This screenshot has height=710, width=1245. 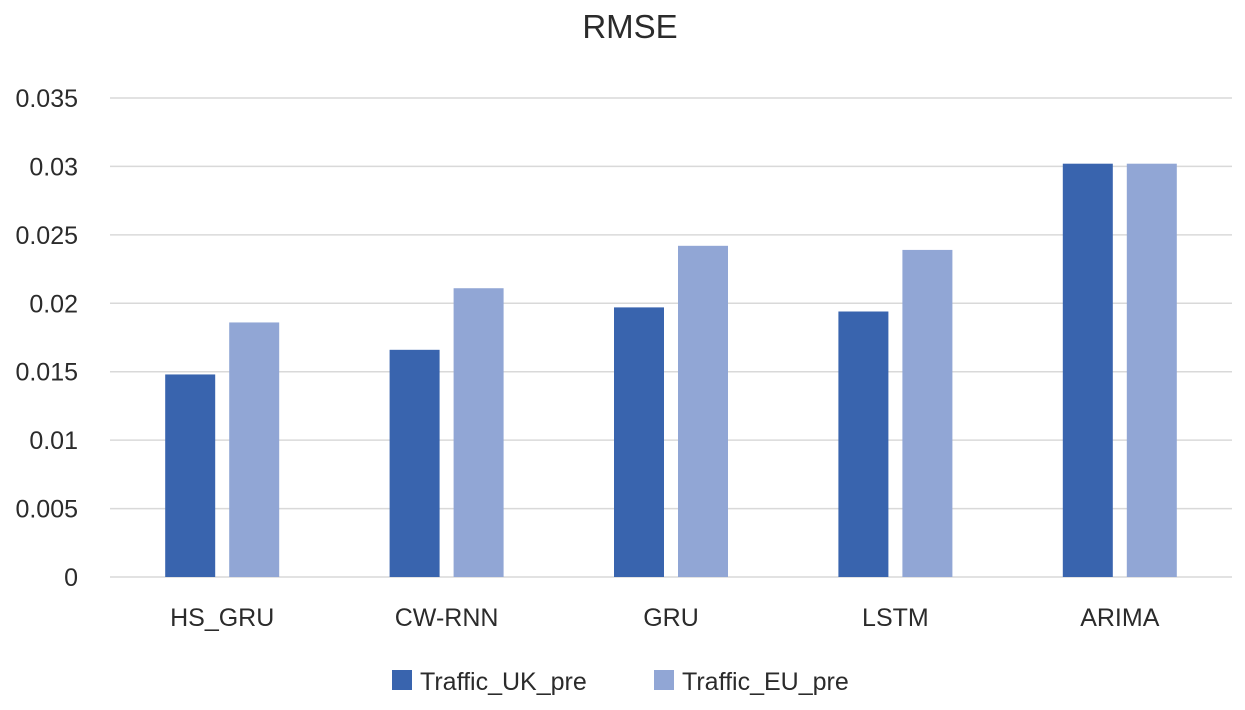 I want to click on bar-cw-rnn-traffic-uk-pre, so click(x=414, y=463).